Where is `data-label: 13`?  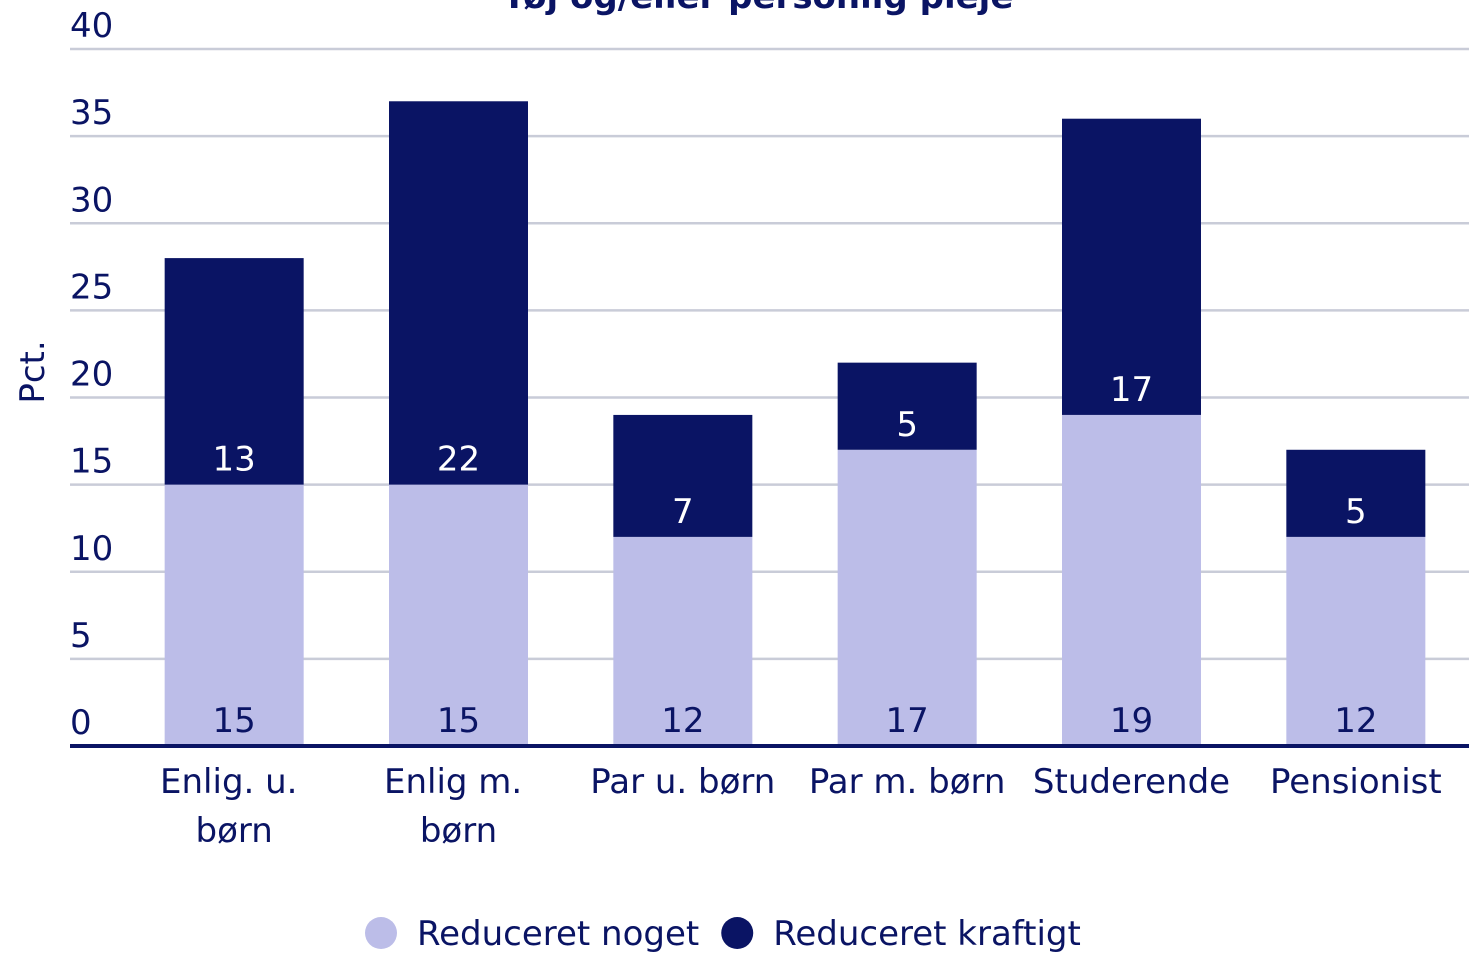 data-label: 13 is located at coordinates (234, 460).